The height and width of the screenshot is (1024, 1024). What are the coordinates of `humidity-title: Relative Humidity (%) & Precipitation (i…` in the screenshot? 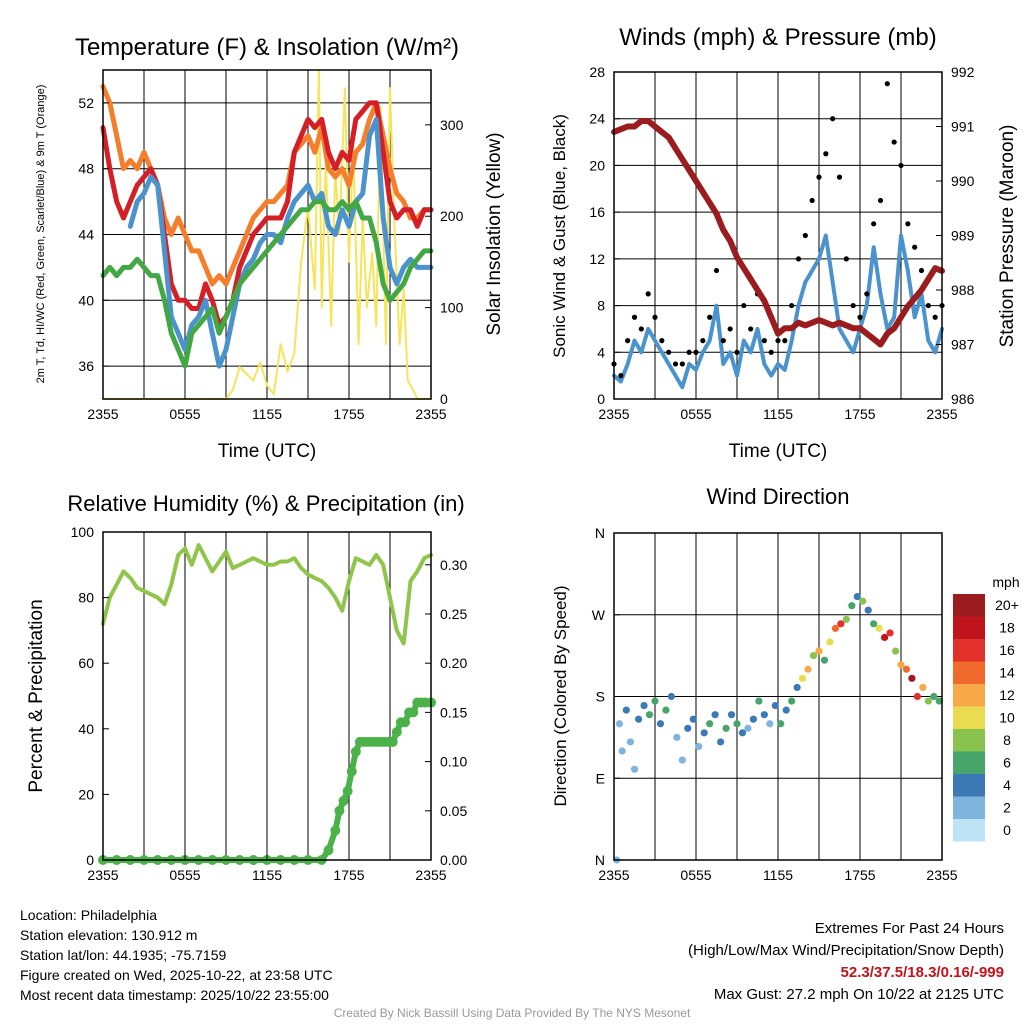 It's located at (265, 503).